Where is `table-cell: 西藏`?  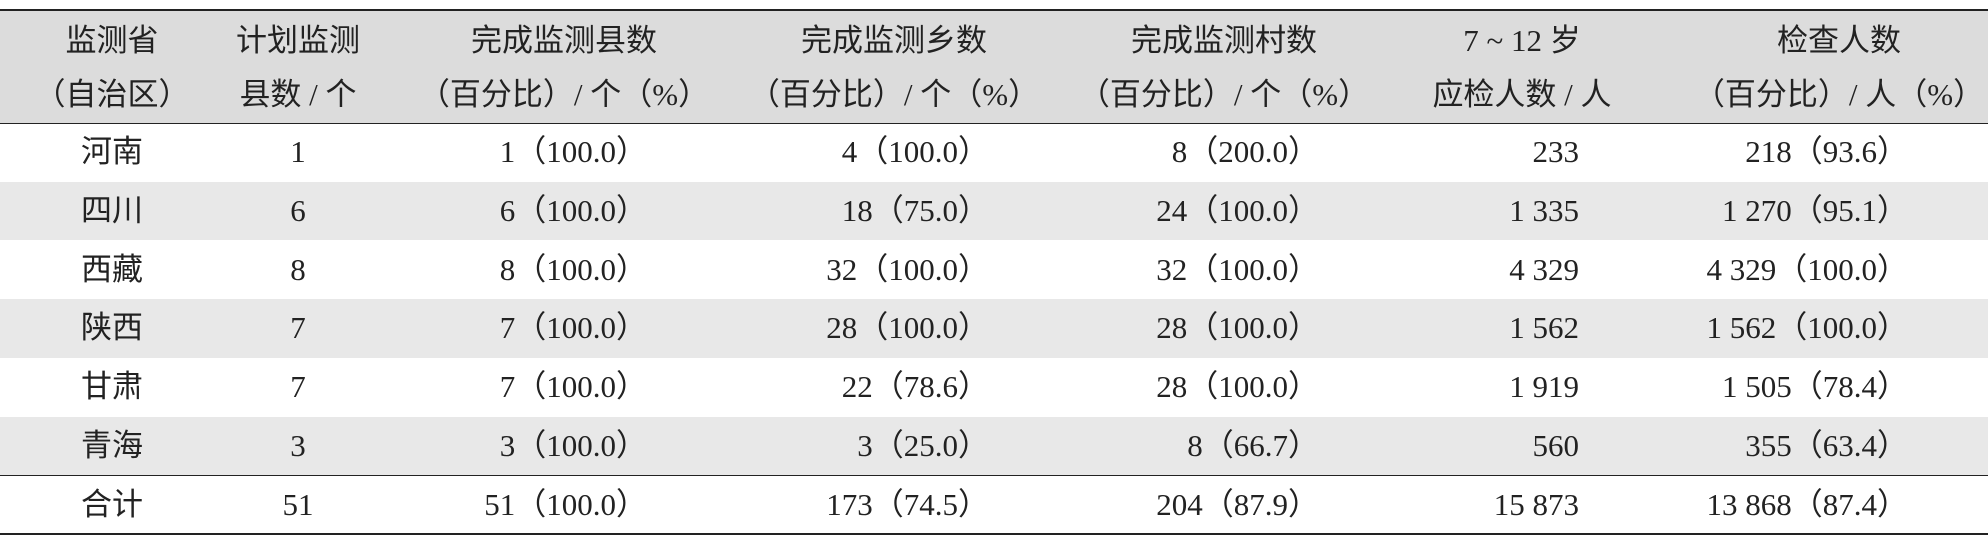
table-cell: 西藏 is located at coordinates (112, 269).